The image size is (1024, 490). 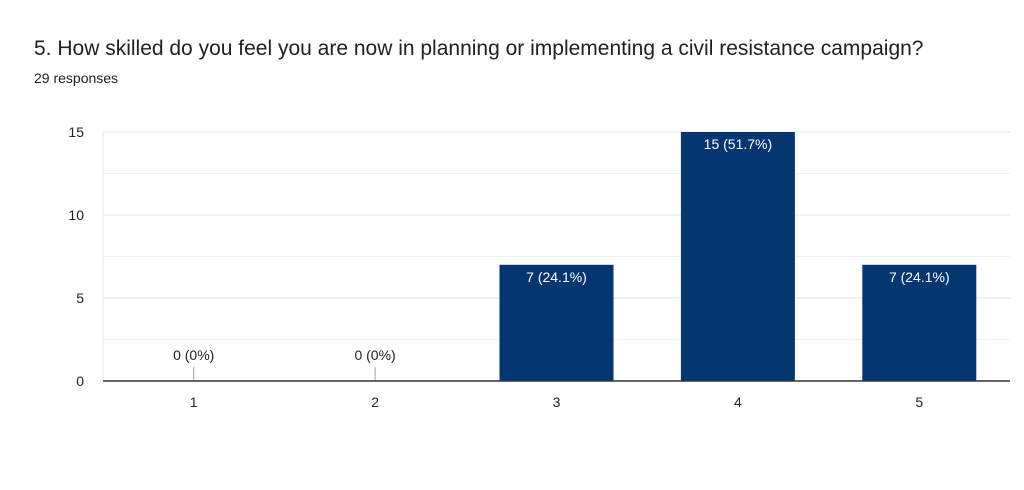 I want to click on x-tick-label: 4, so click(x=738, y=402).